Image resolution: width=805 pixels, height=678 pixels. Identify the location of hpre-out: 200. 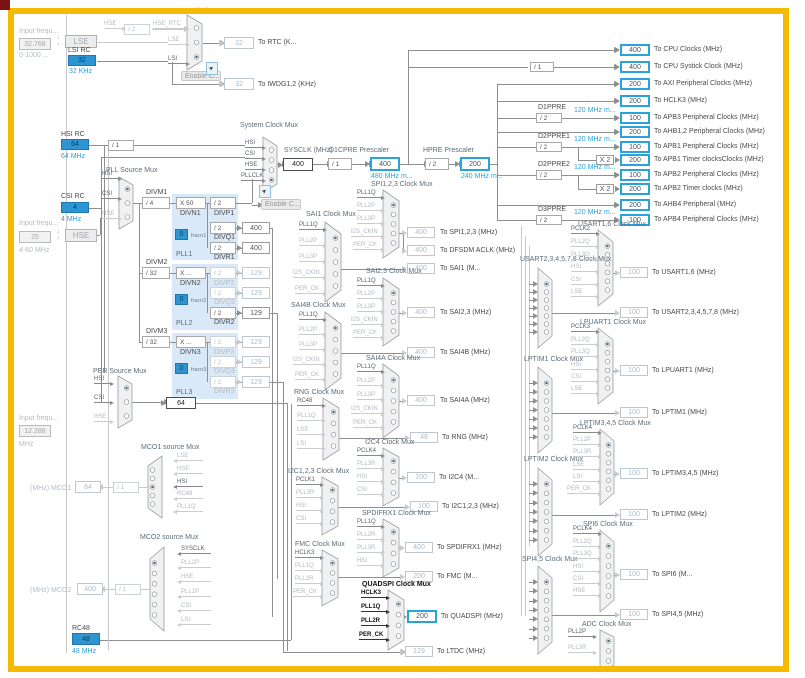
(475, 164).